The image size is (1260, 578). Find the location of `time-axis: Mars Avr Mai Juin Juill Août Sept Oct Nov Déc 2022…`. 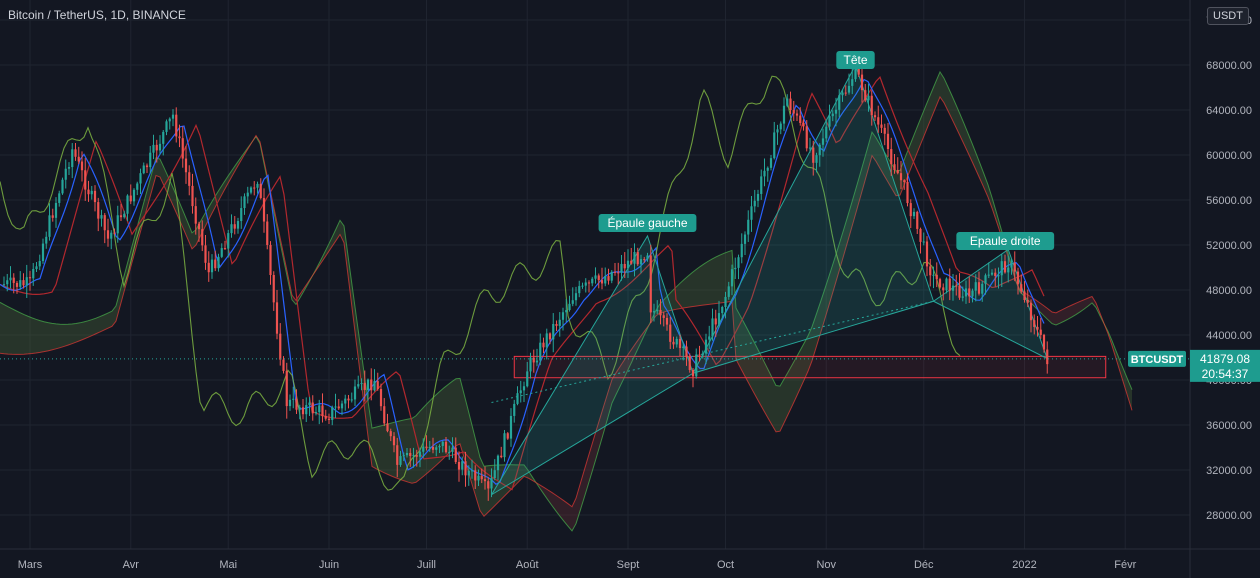

time-axis: Mars Avr Mai Juin Juill Août Sept Oct Nov Déc 2022… is located at coordinates (577, 565).